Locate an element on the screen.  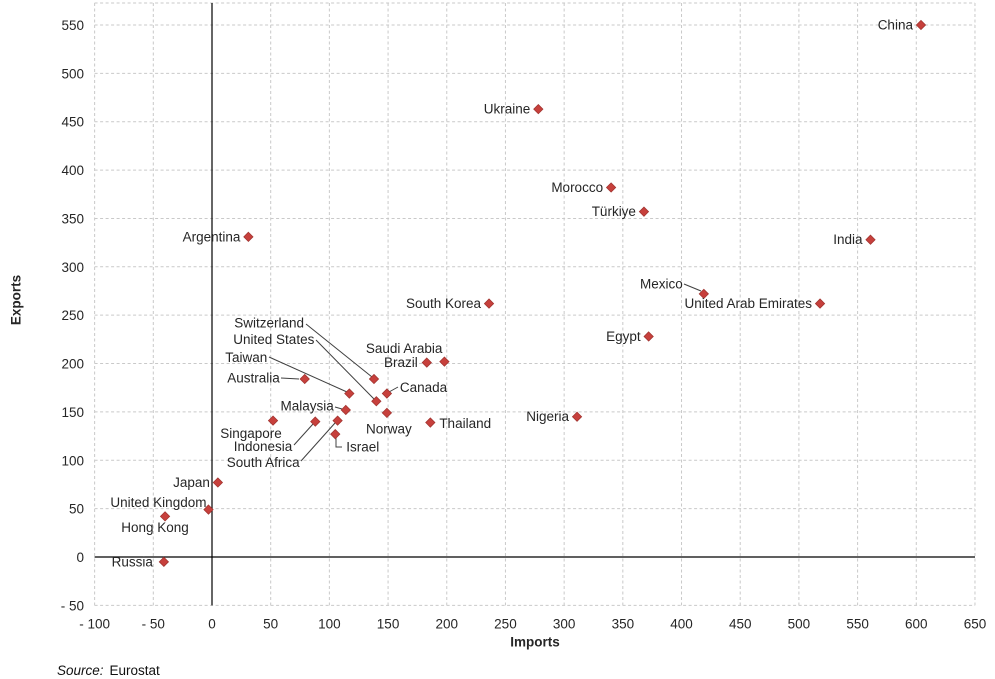
label-united-arab-emirates: United Arab Emirates is located at coordinates (748, 303).